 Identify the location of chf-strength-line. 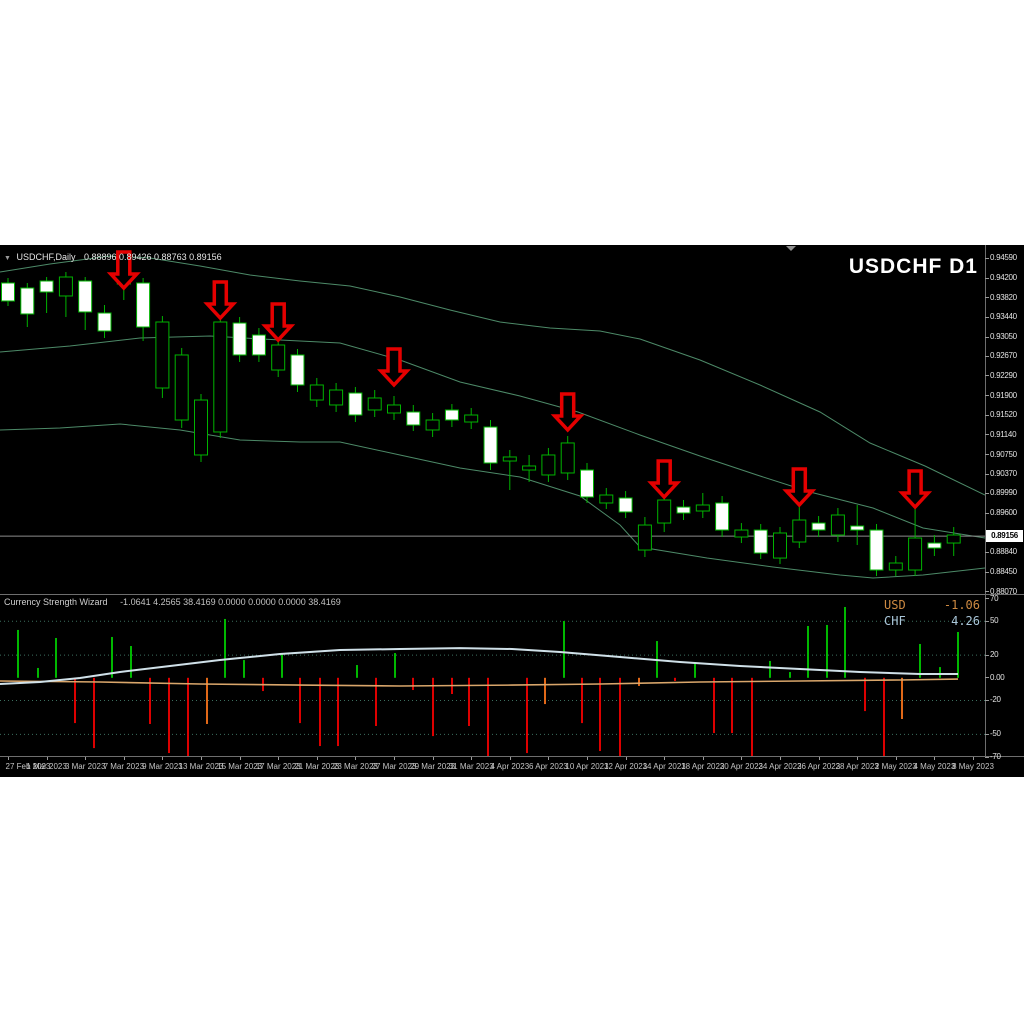
(479, 666).